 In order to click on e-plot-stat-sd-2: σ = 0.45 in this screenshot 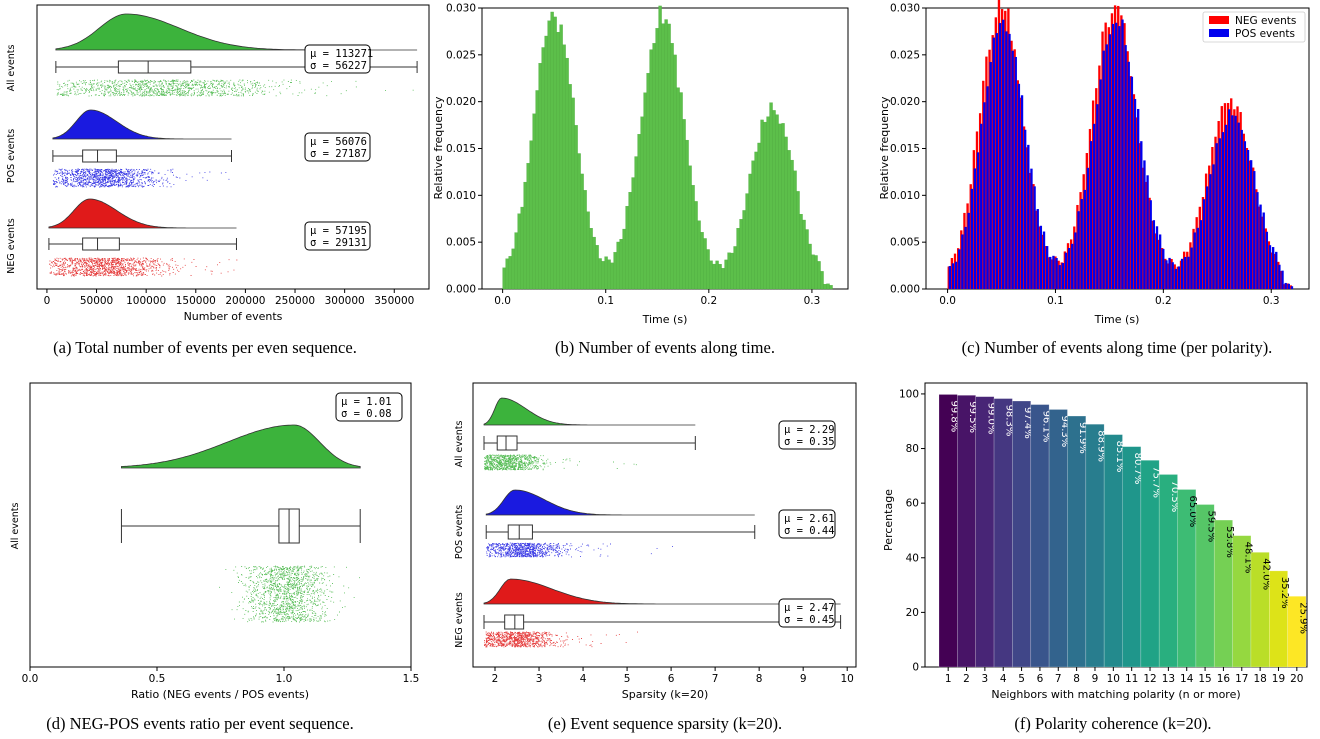, I will do `click(809, 620)`.